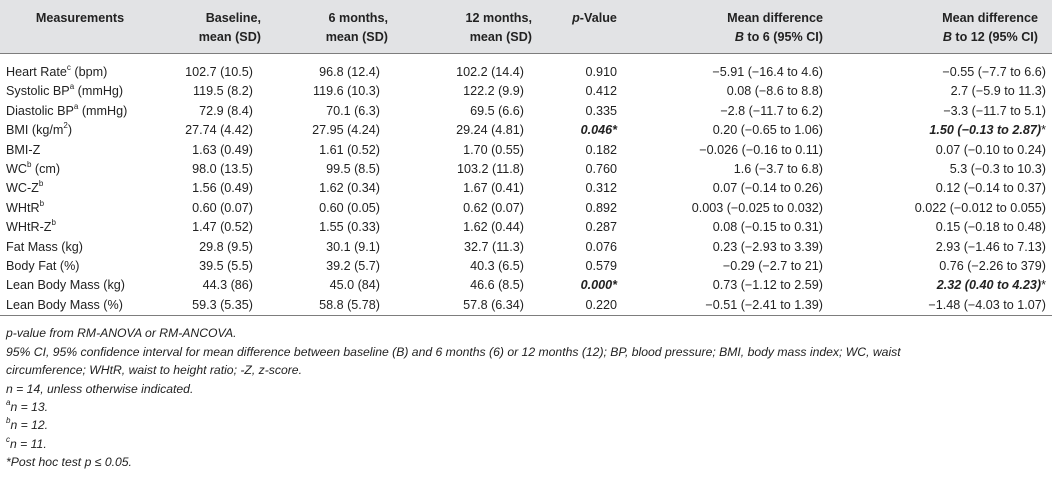  Describe the element at coordinates (601, 169) in the screenshot. I see `cell-p: 0.760` at that location.